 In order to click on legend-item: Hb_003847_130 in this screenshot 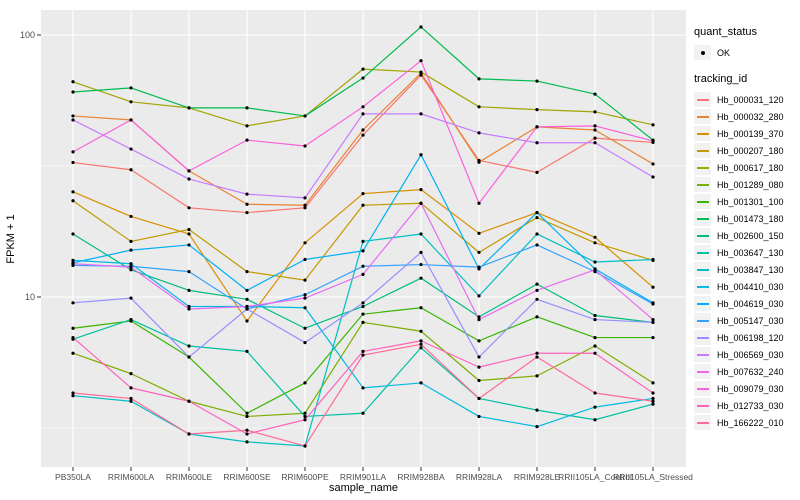, I will do `click(739, 269)`.